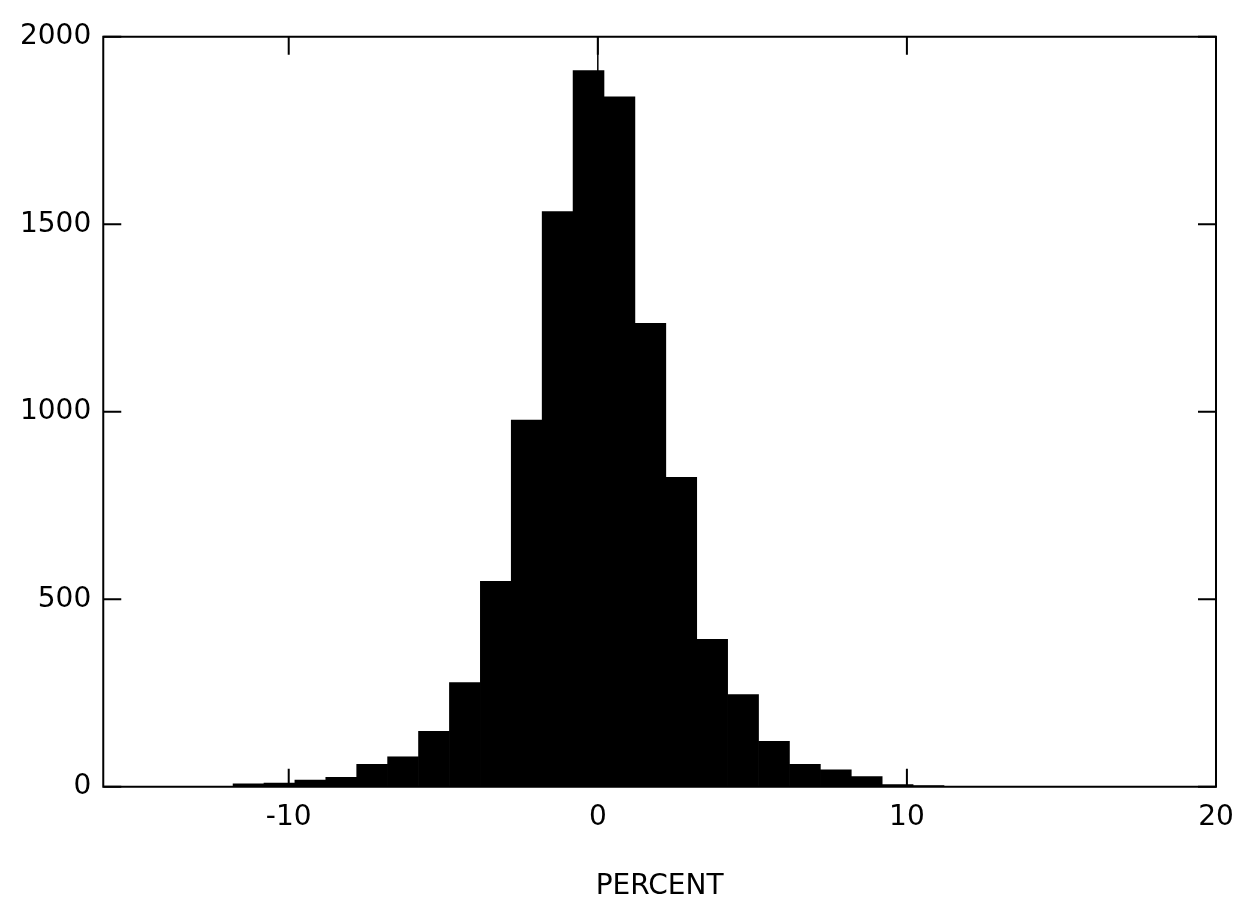  Describe the element at coordinates (597, 815) in the screenshot. I see `x-tick-label: 0` at that location.